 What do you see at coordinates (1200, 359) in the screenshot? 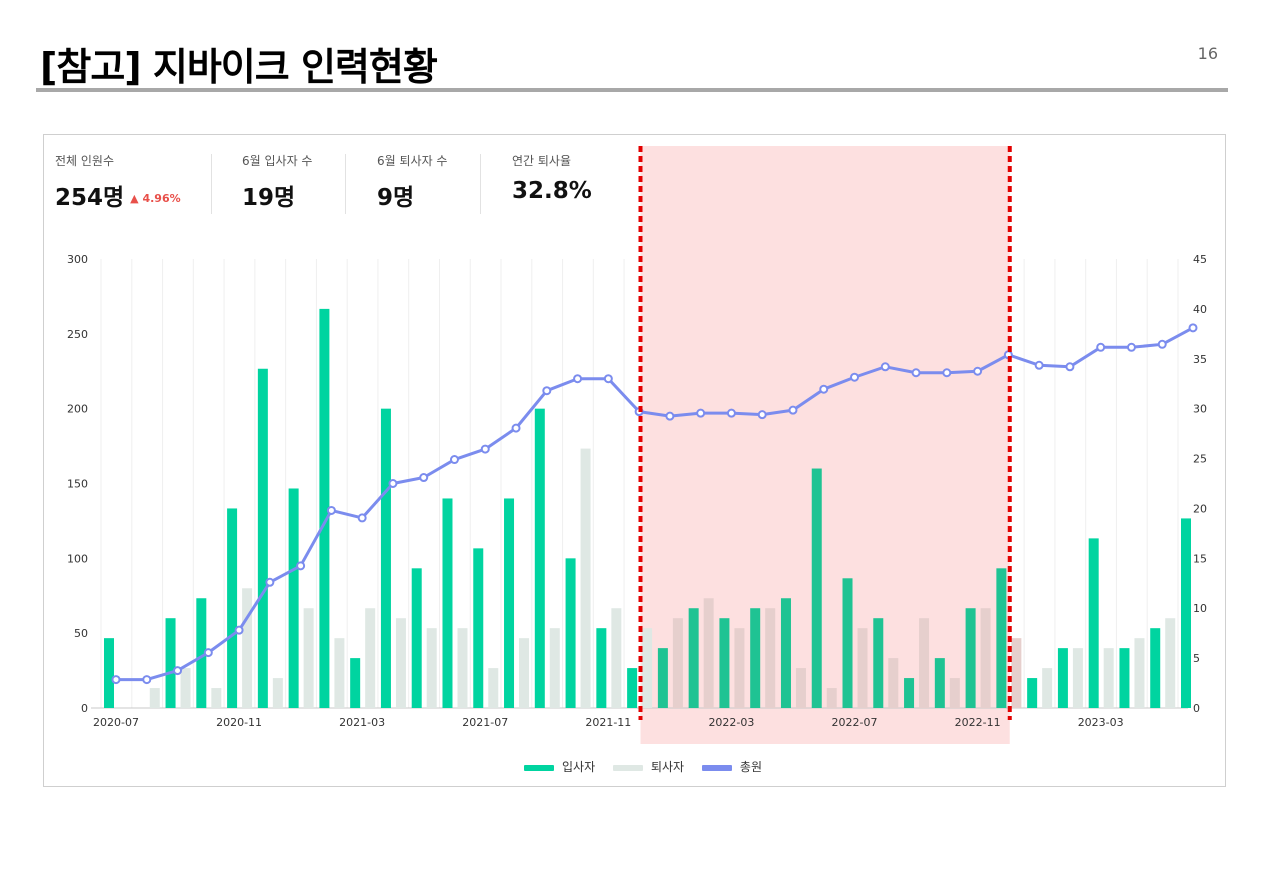
I see `y-right-tick-label: 35` at bounding box center [1200, 359].